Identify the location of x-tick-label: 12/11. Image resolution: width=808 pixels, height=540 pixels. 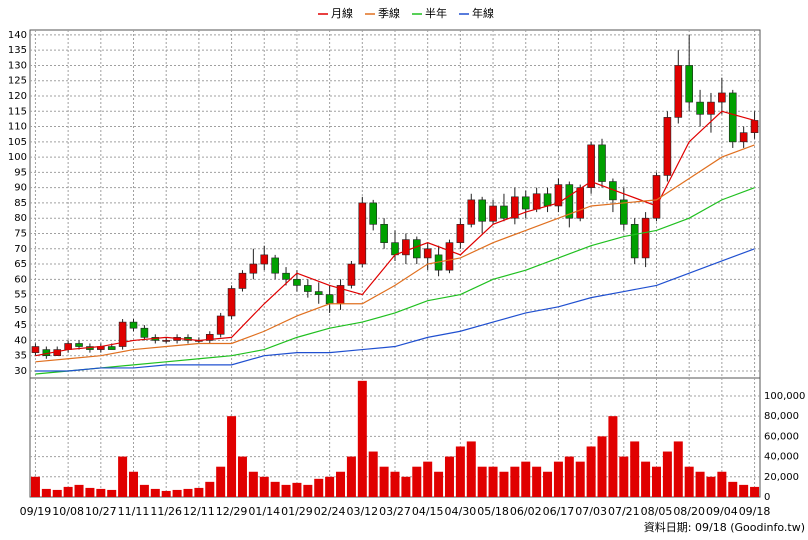
(199, 511).